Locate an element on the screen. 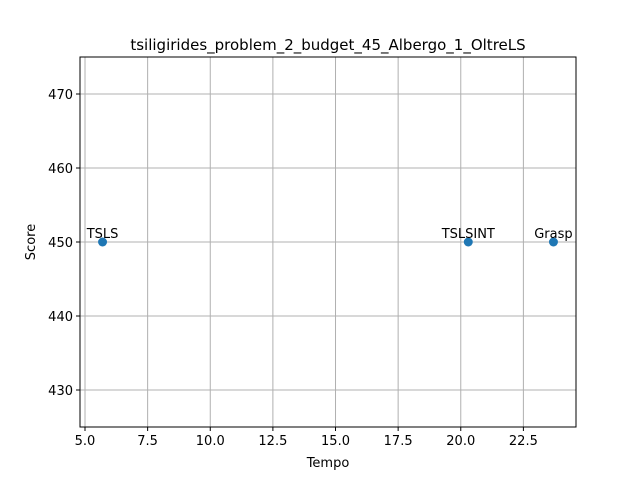 This screenshot has height=480, width=640. x-tick-label: 22.5 is located at coordinates (523, 441).